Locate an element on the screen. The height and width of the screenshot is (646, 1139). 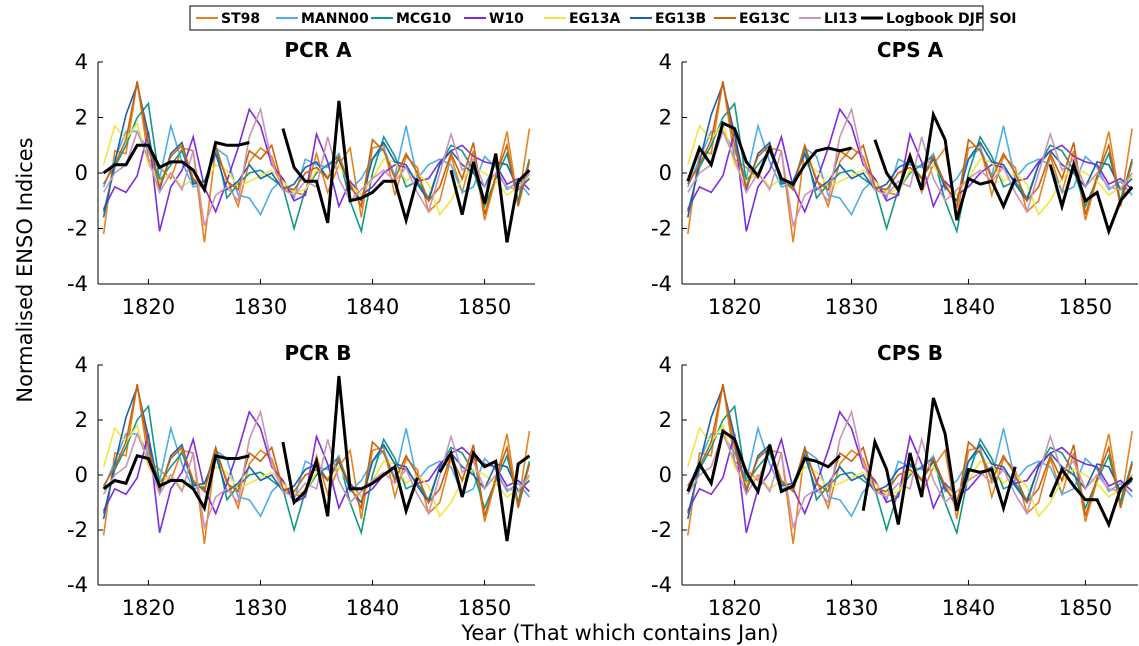
legend-entry: EG13A is located at coordinates (582, 19).